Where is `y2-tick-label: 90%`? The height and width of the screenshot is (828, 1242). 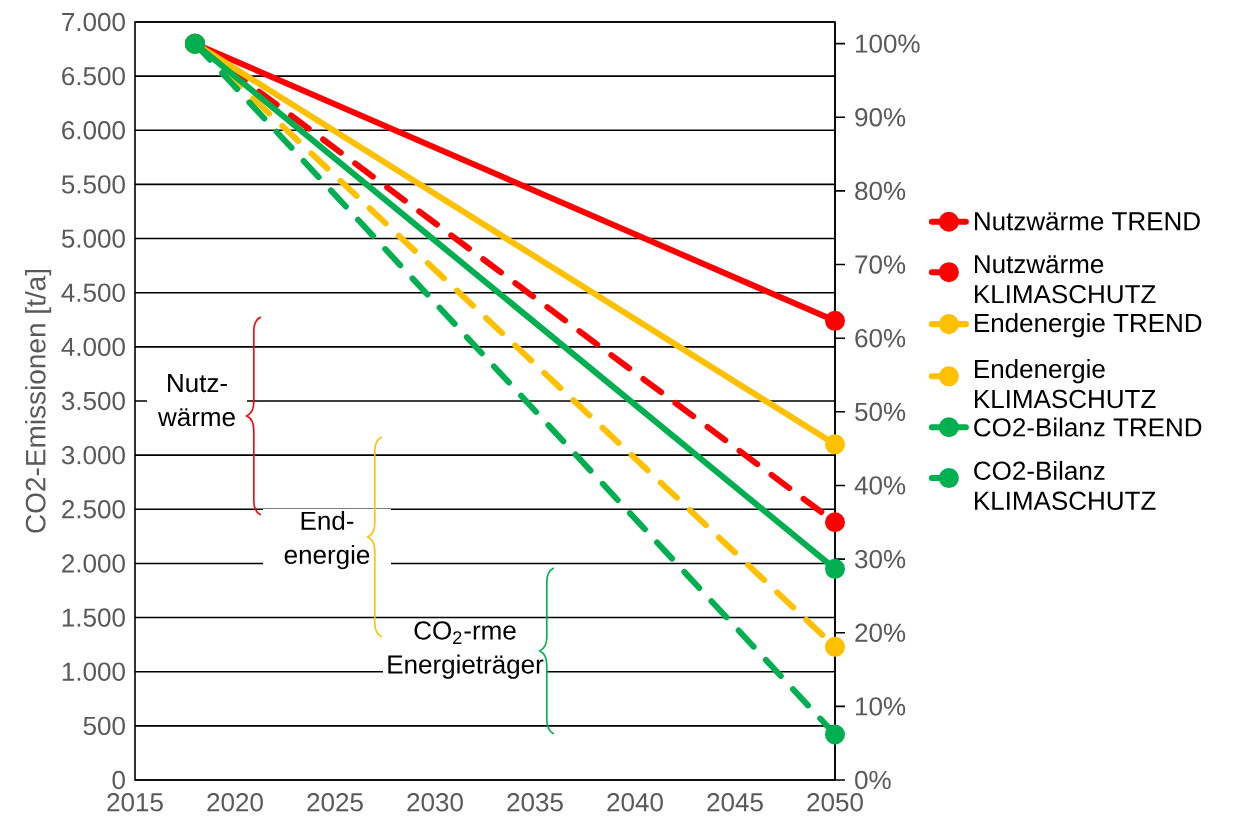
y2-tick-label: 90% is located at coordinates (880, 117).